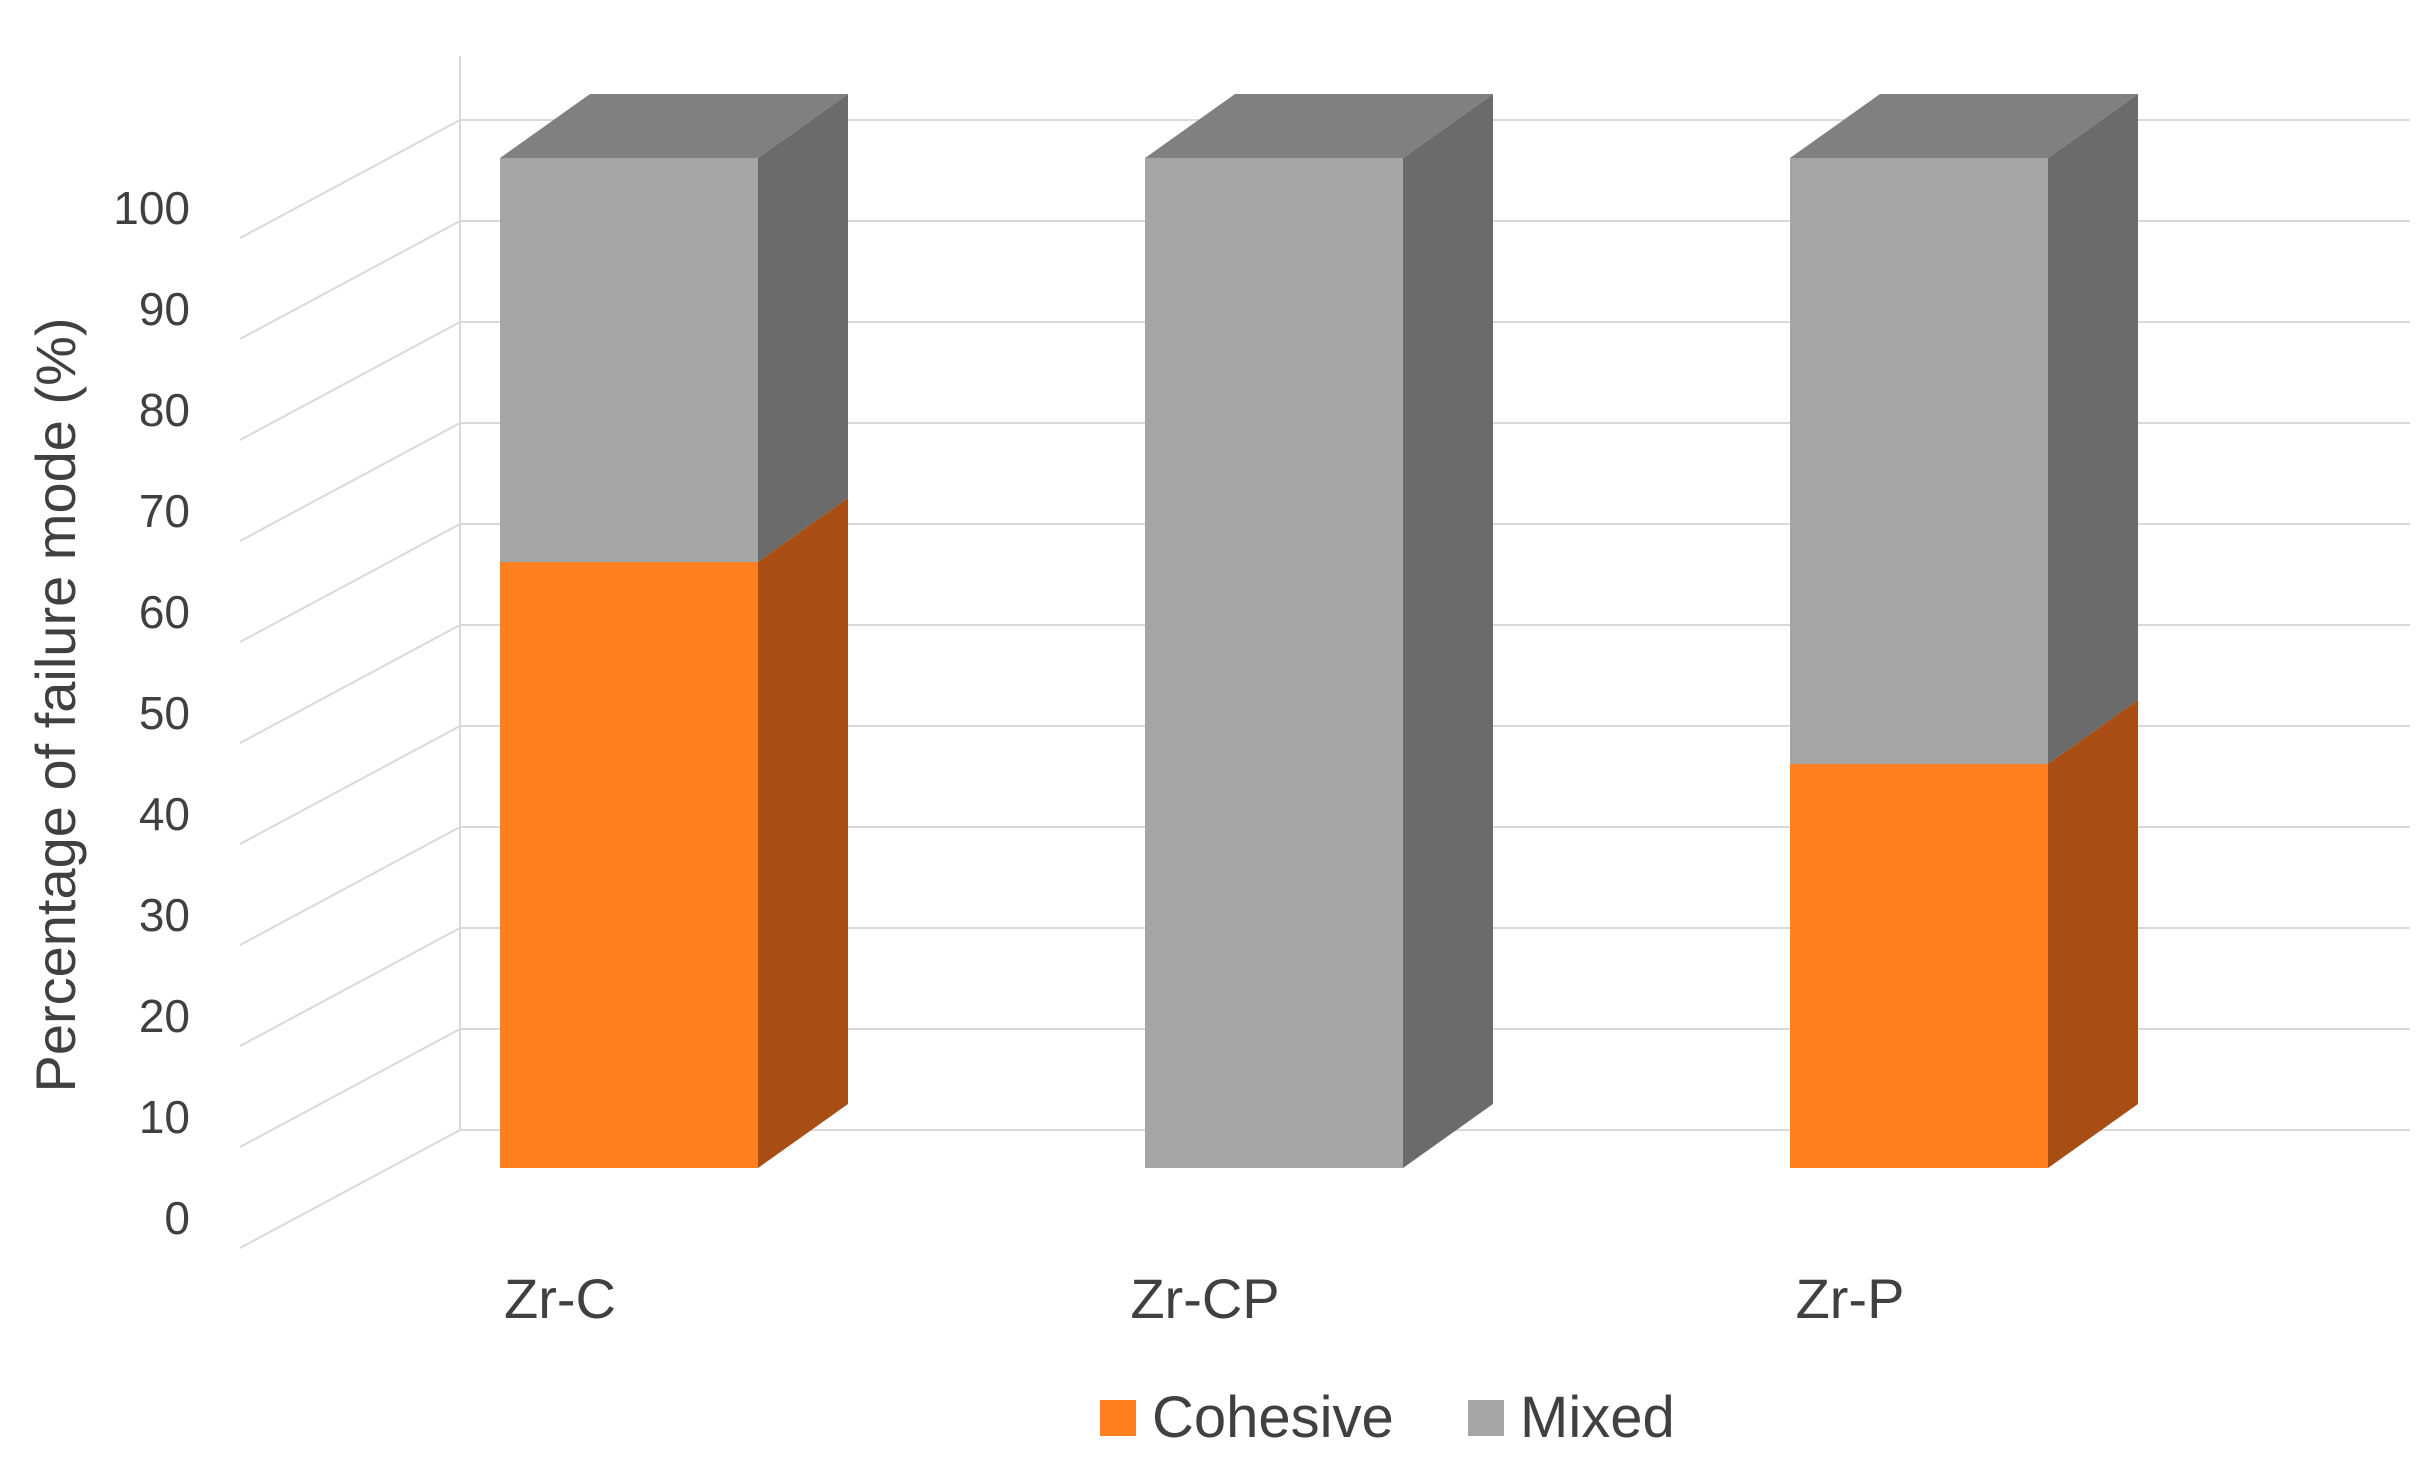 This screenshot has width=2416, height=1469. Describe the element at coordinates (1919, 966) in the screenshot. I see `bar-cohesive-zr-p` at that location.